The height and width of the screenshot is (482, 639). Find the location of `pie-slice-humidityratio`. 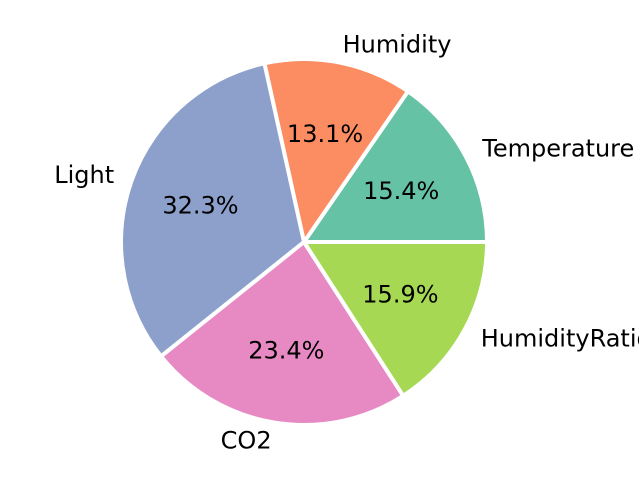

pie-slice-humidityratio is located at coordinates (395, 319).